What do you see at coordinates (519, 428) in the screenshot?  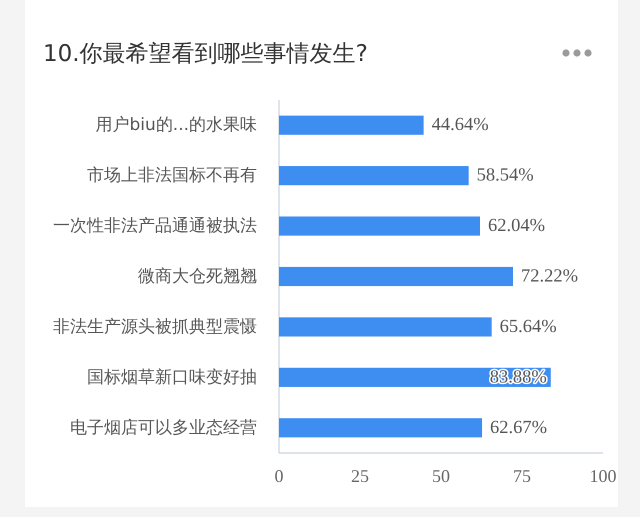 I see `data-label: 62.67%` at bounding box center [519, 428].